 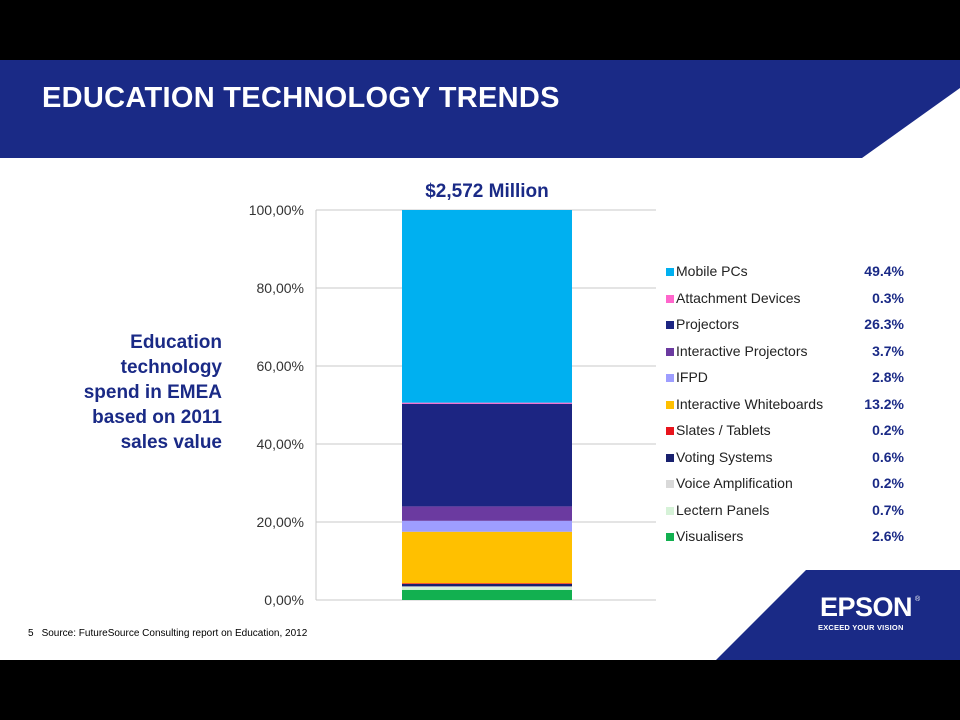 What do you see at coordinates (788, 272) in the screenshot?
I see `legend-entry: Mobile PCs 49.4%` at bounding box center [788, 272].